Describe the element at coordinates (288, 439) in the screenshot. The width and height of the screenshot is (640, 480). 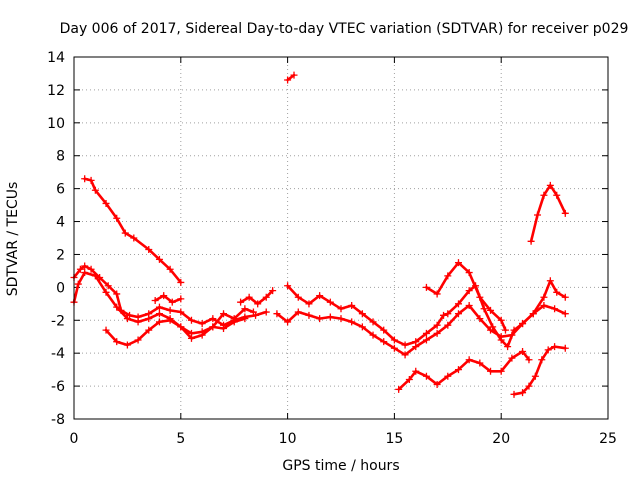
I see `x-tick-label: 10` at that location.